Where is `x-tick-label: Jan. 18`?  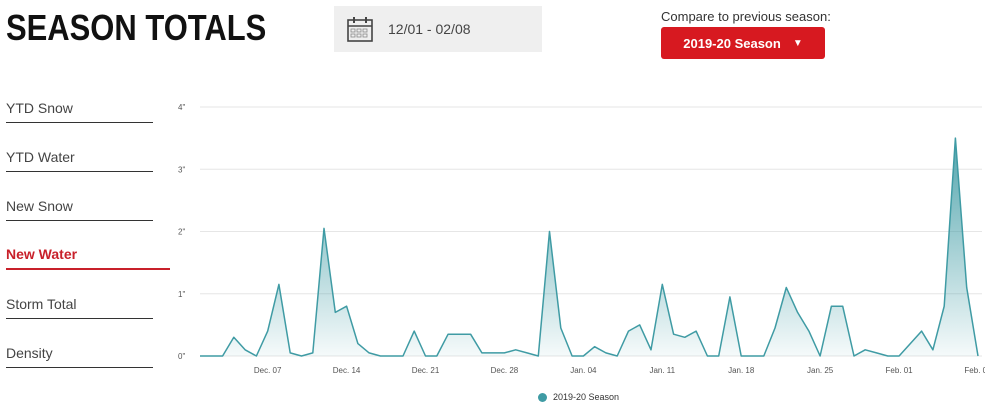 x-tick-label: Jan. 18 is located at coordinates (741, 370).